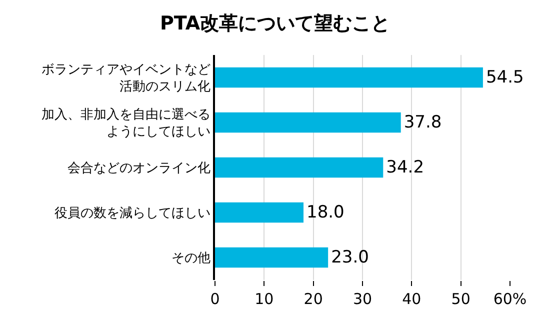 The width and height of the screenshot is (550, 320). I want to click on y-tick-label: 役員の数を減らしてほしい, so click(132, 214).